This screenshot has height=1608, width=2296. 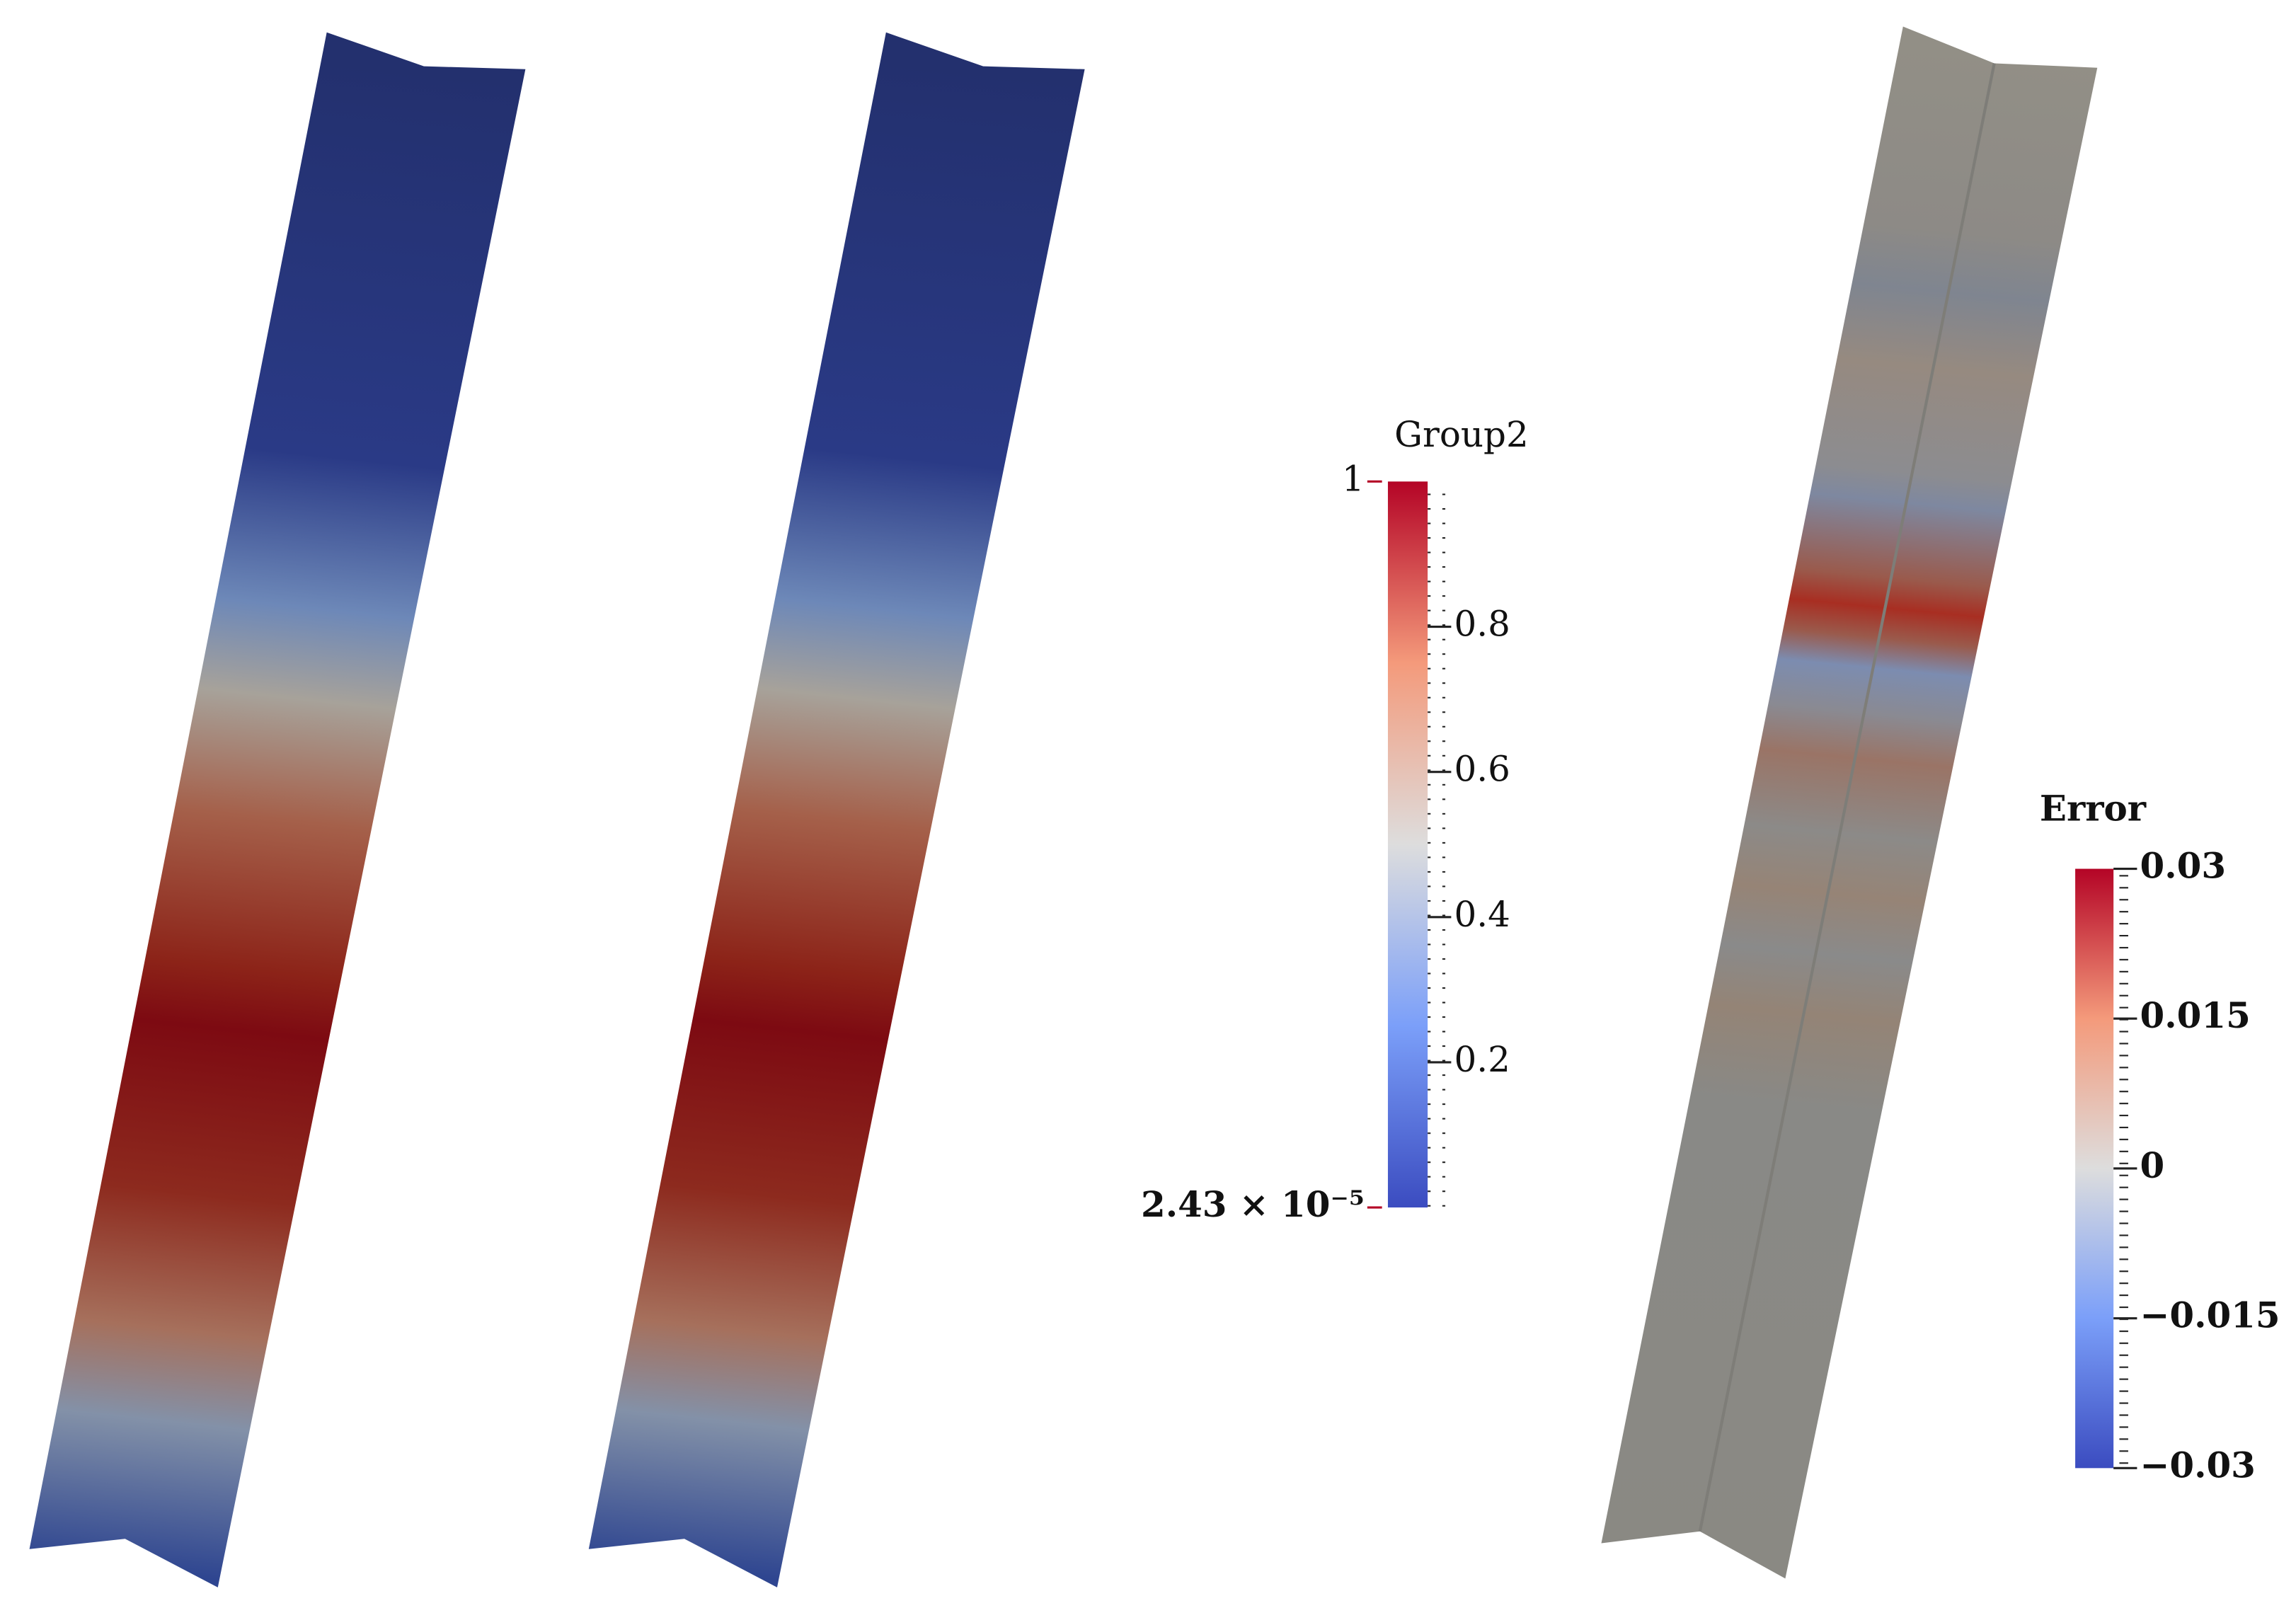 I want to click on tick-label: −0.015, so click(x=2210, y=1315).